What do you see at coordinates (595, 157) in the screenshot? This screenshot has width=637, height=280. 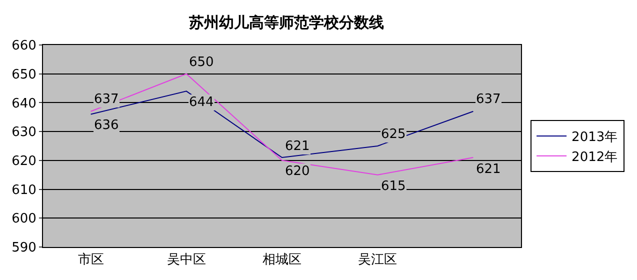 I see `legend-label: 2012年` at bounding box center [595, 157].